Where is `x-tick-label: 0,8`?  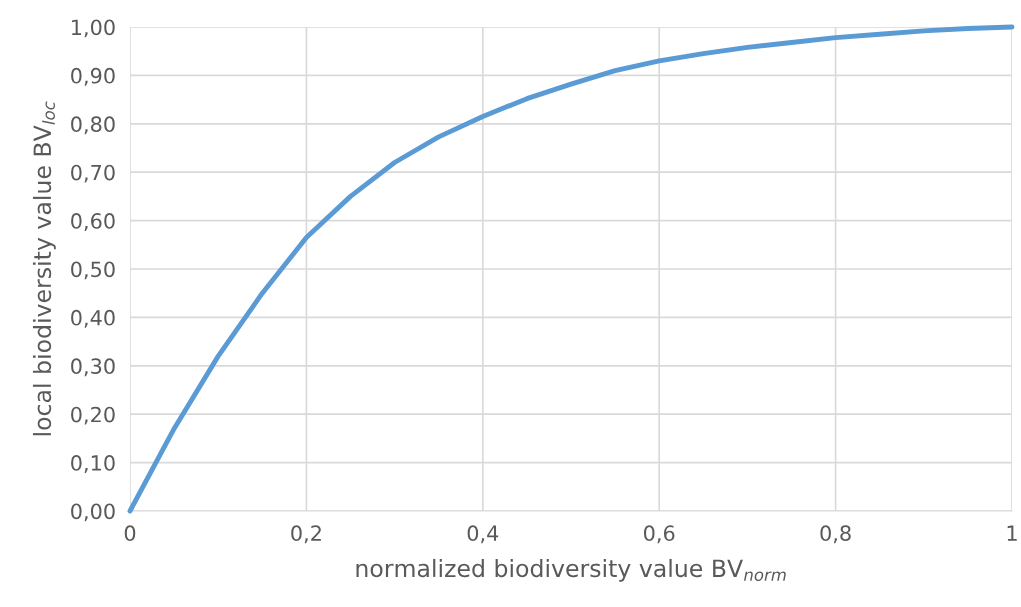 x-tick-label: 0,8 is located at coordinates (835, 534).